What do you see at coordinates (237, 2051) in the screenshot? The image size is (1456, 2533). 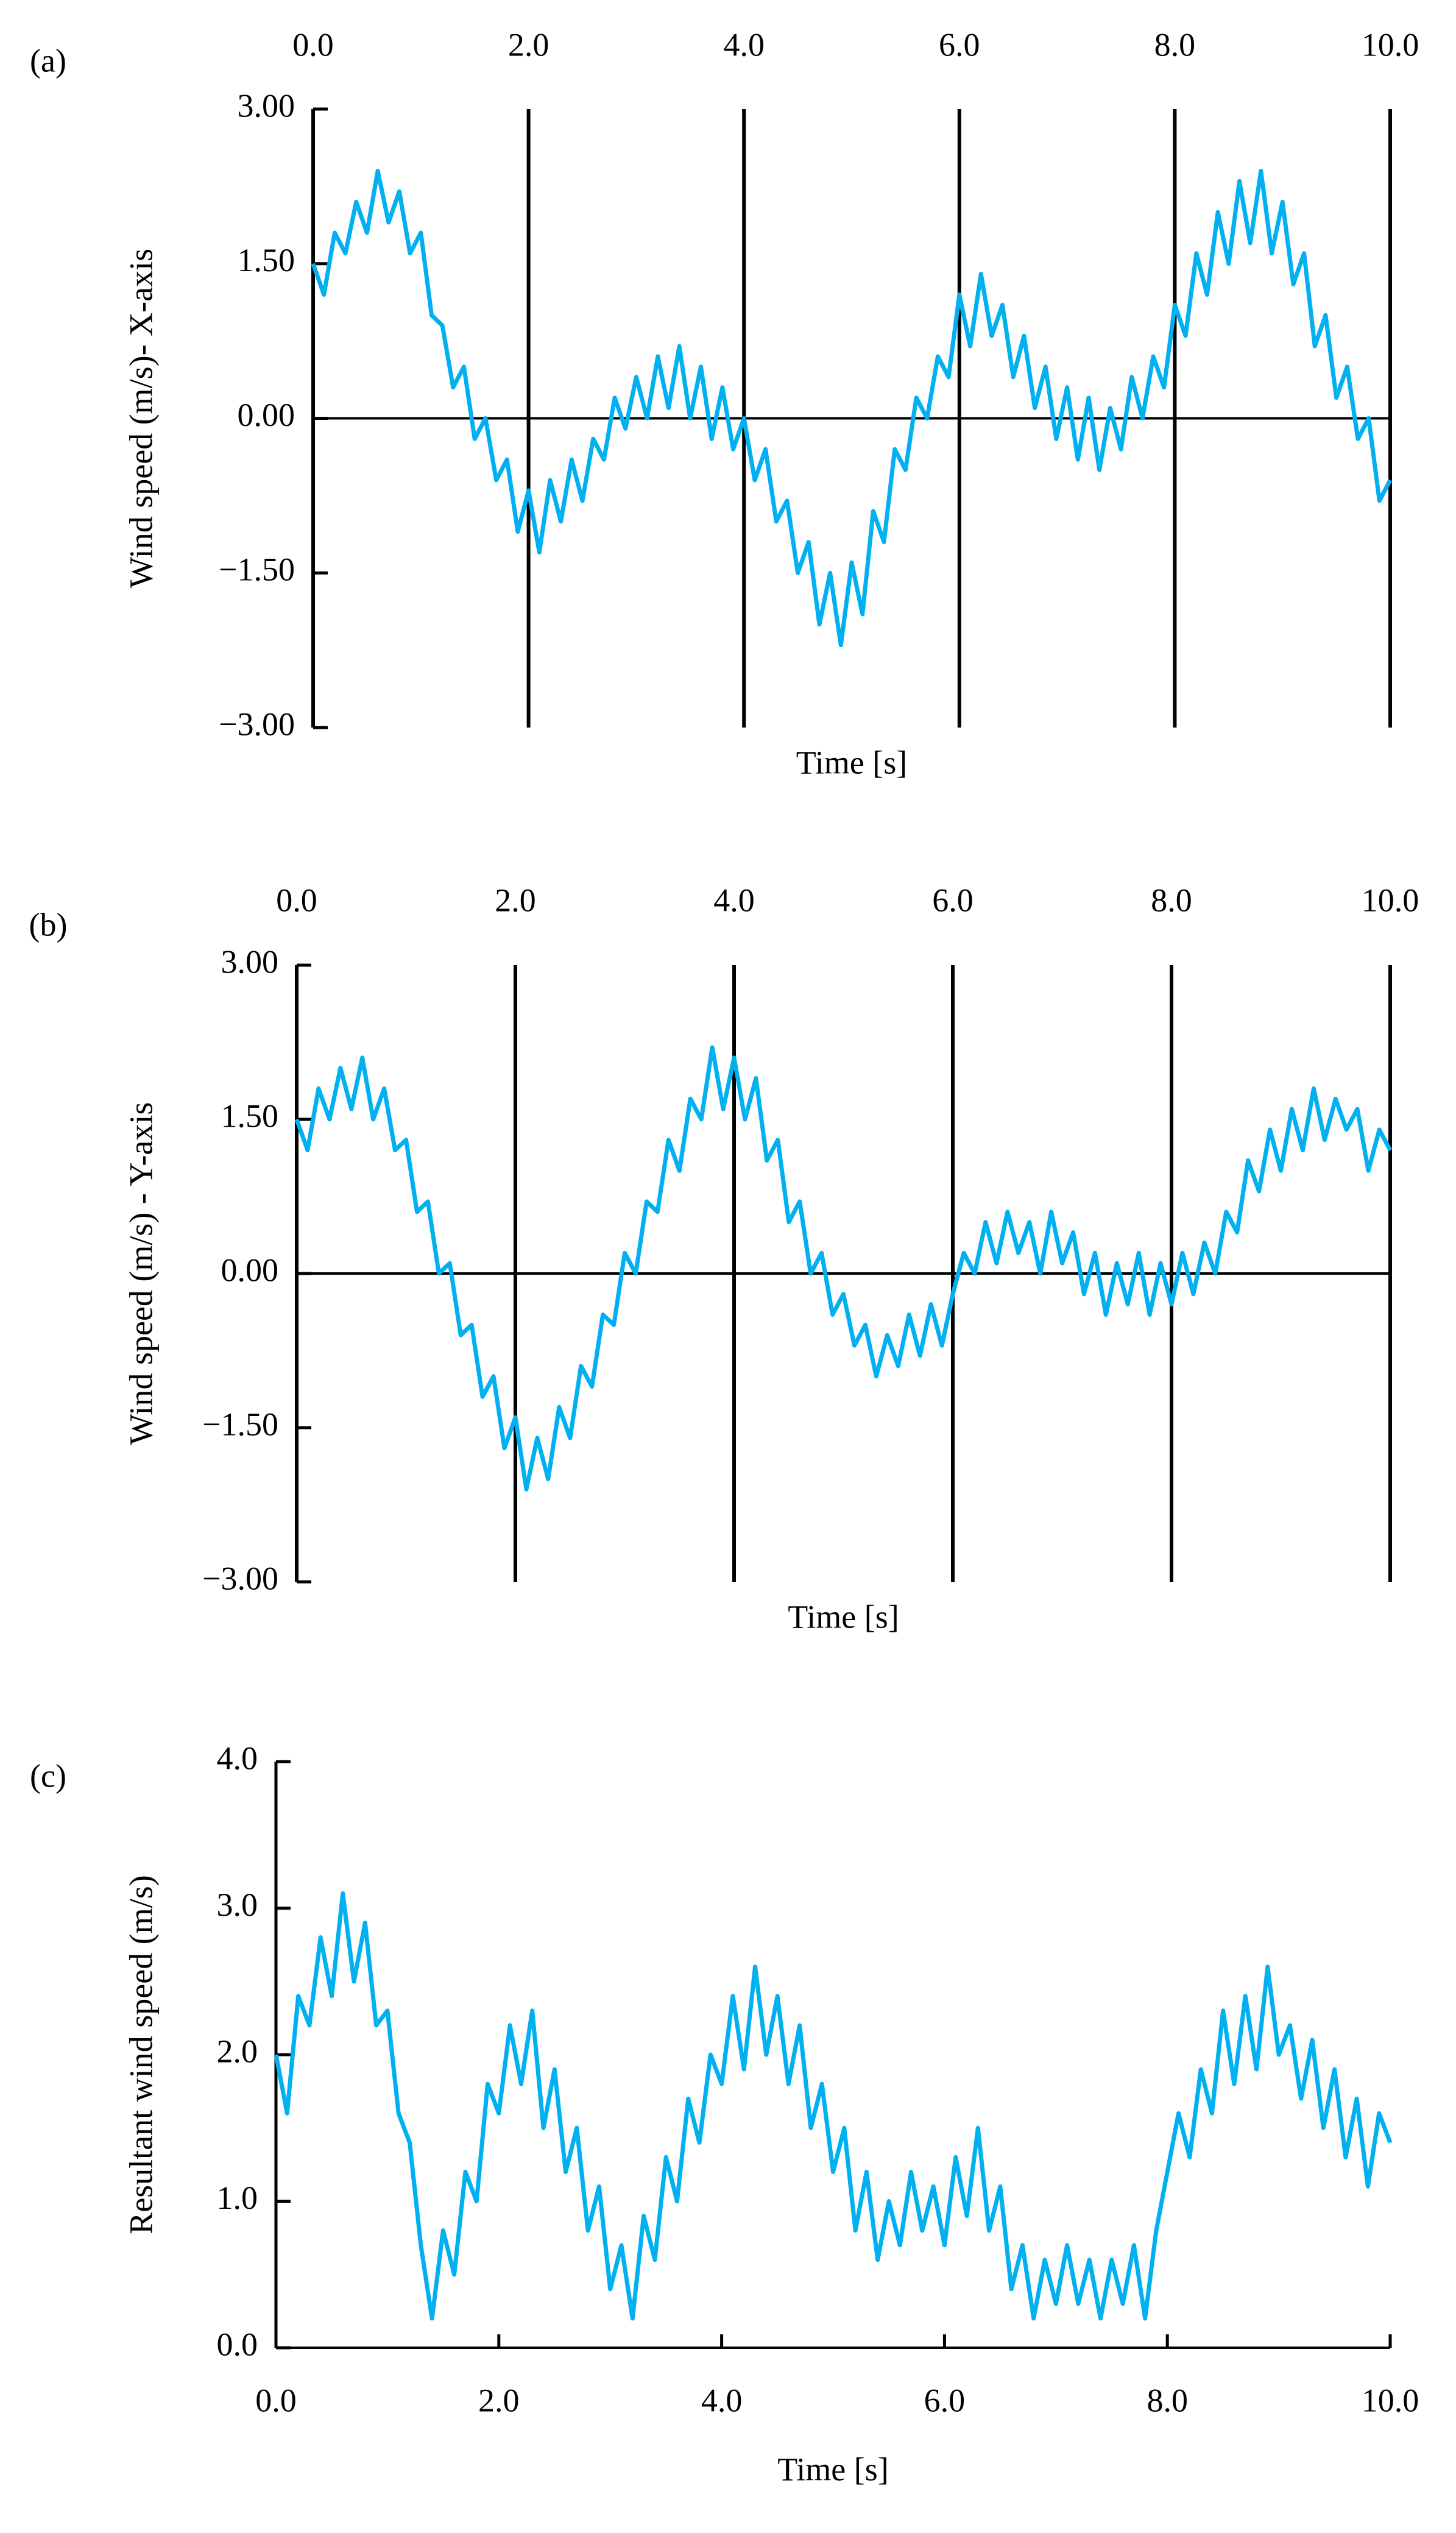 I see `y-tick-label: 2.0` at bounding box center [237, 2051].